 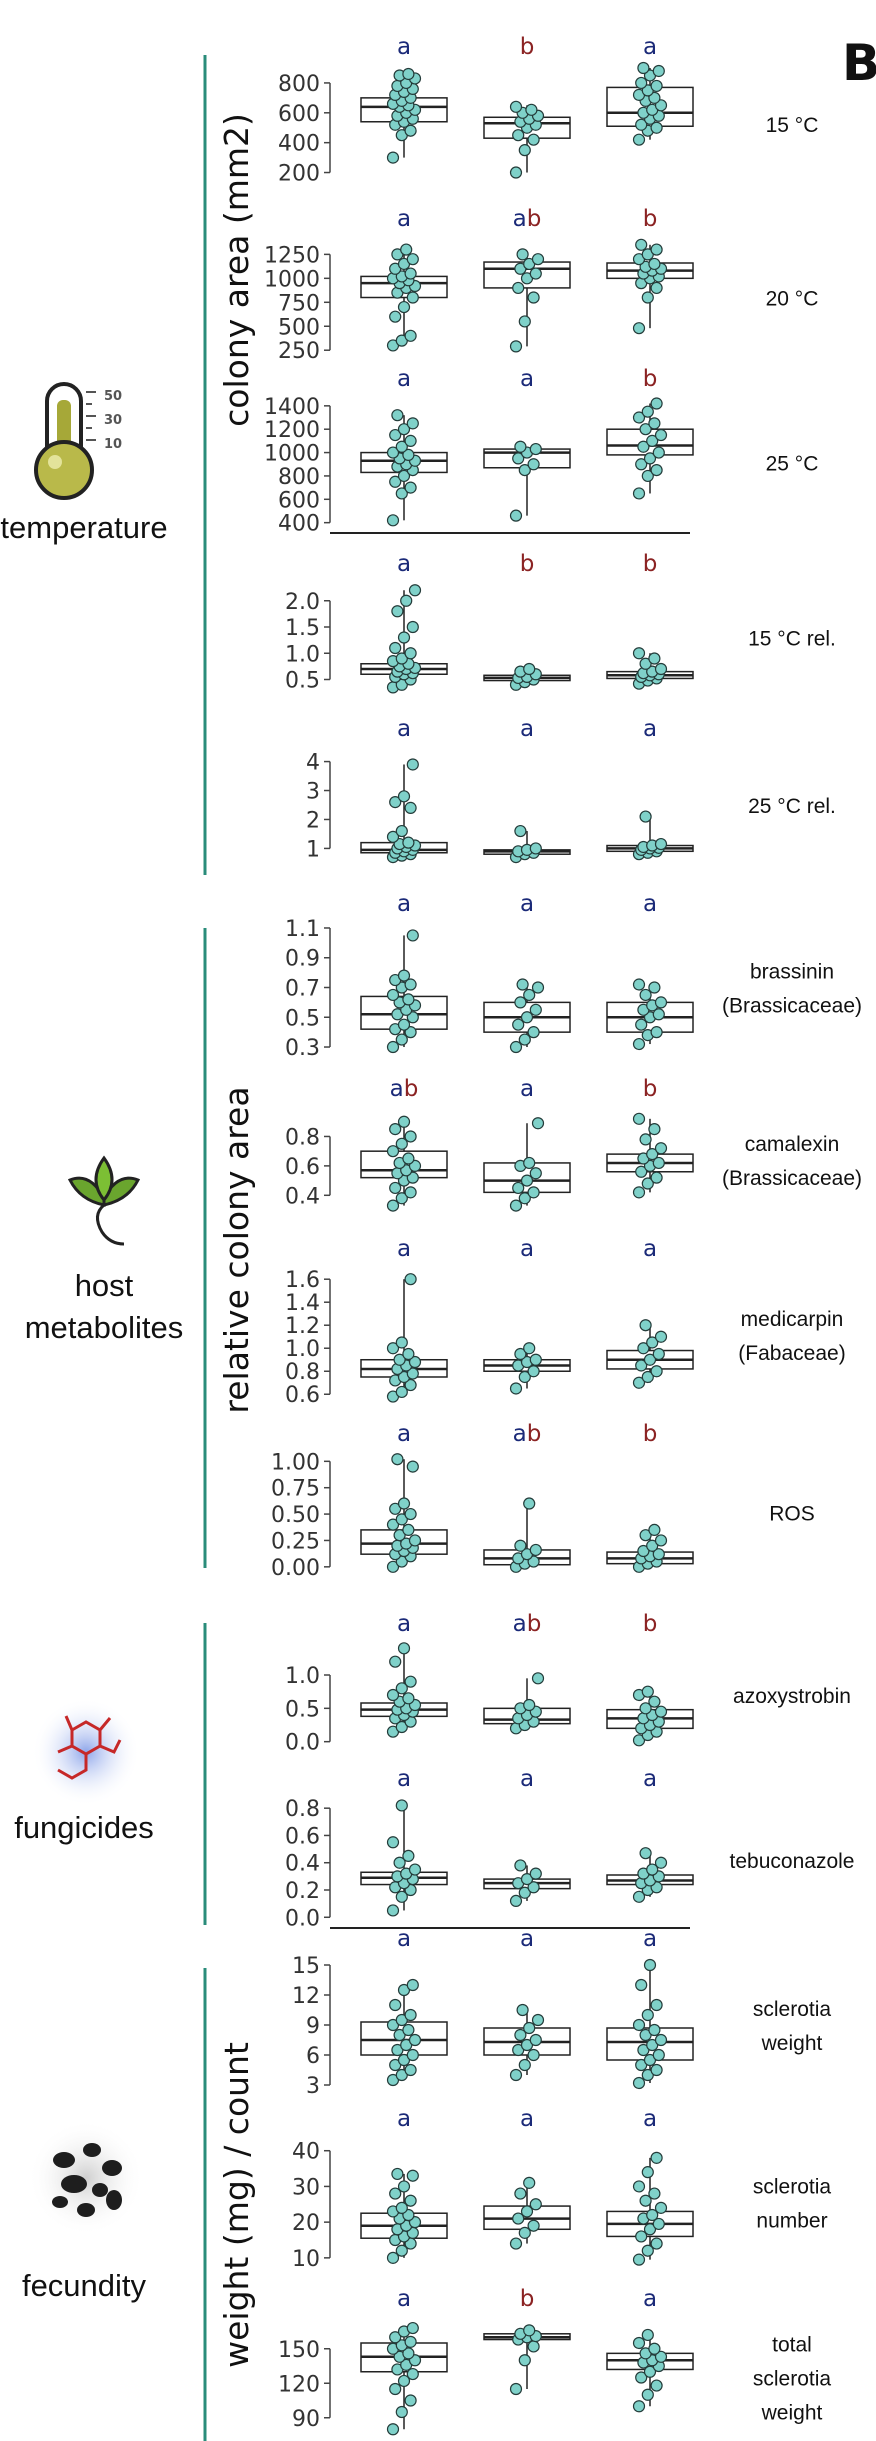 What do you see at coordinates (78, 441) in the screenshot?
I see `thermometer-icon: 50 30 10` at bounding box center [78, 441].